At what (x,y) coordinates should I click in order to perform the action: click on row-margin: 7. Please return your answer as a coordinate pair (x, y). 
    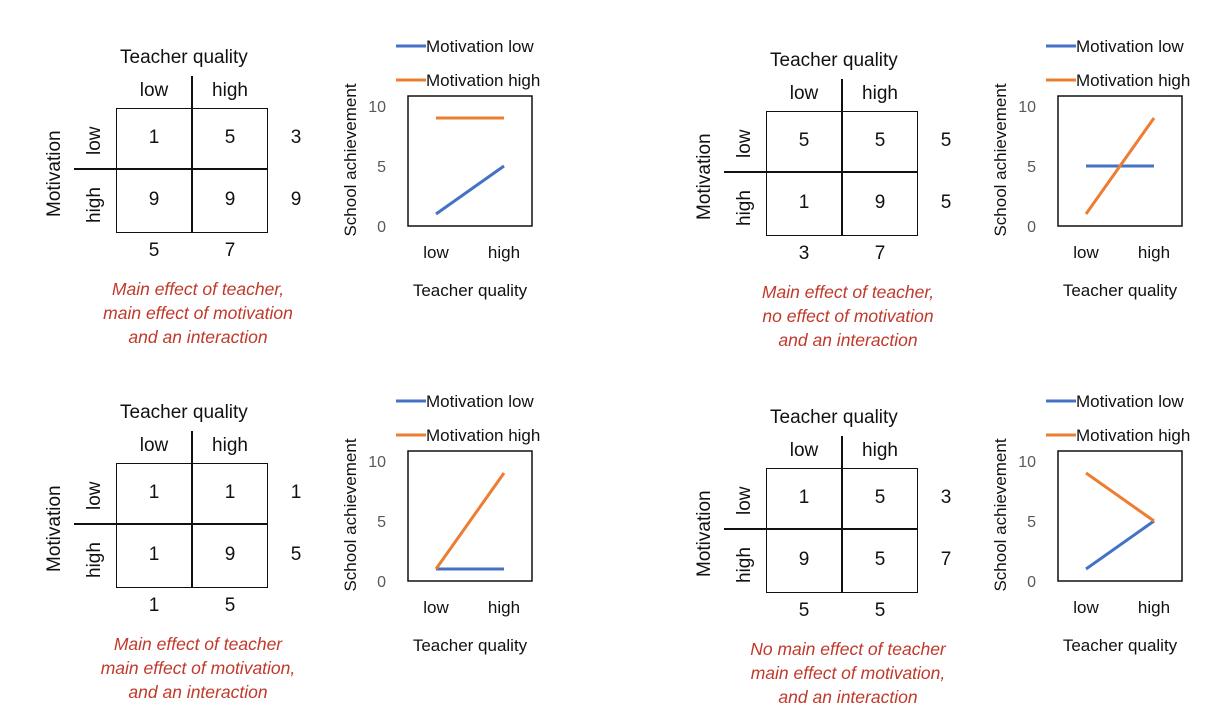
    Looking at the image, I should click on (946, 559).